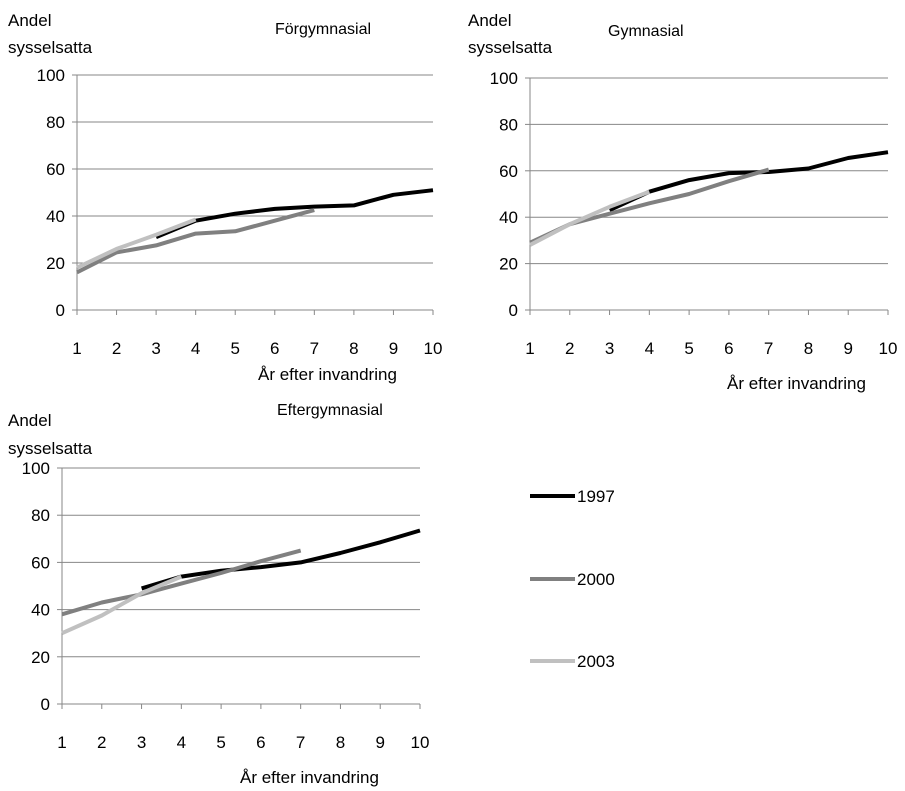 The width and height of the screenshot is (905, 791). I want to click on legend-label-2000: 2000, so click(596, 579).